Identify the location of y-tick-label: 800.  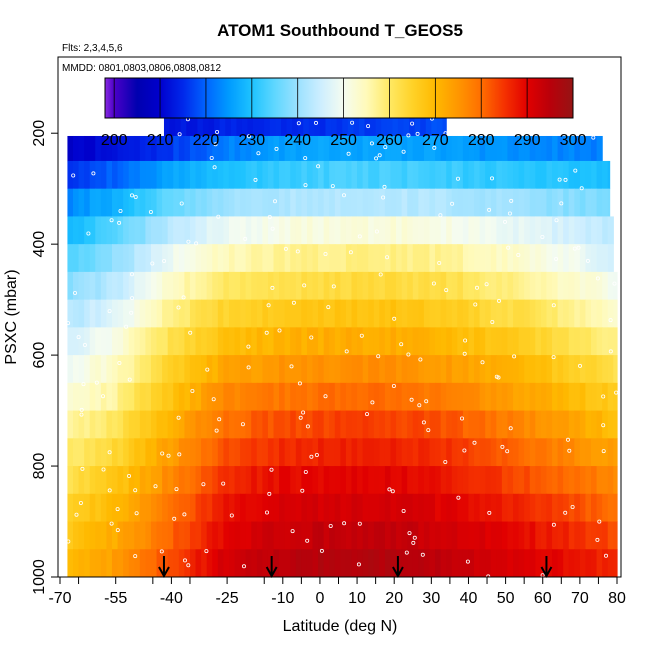
(39, 466).